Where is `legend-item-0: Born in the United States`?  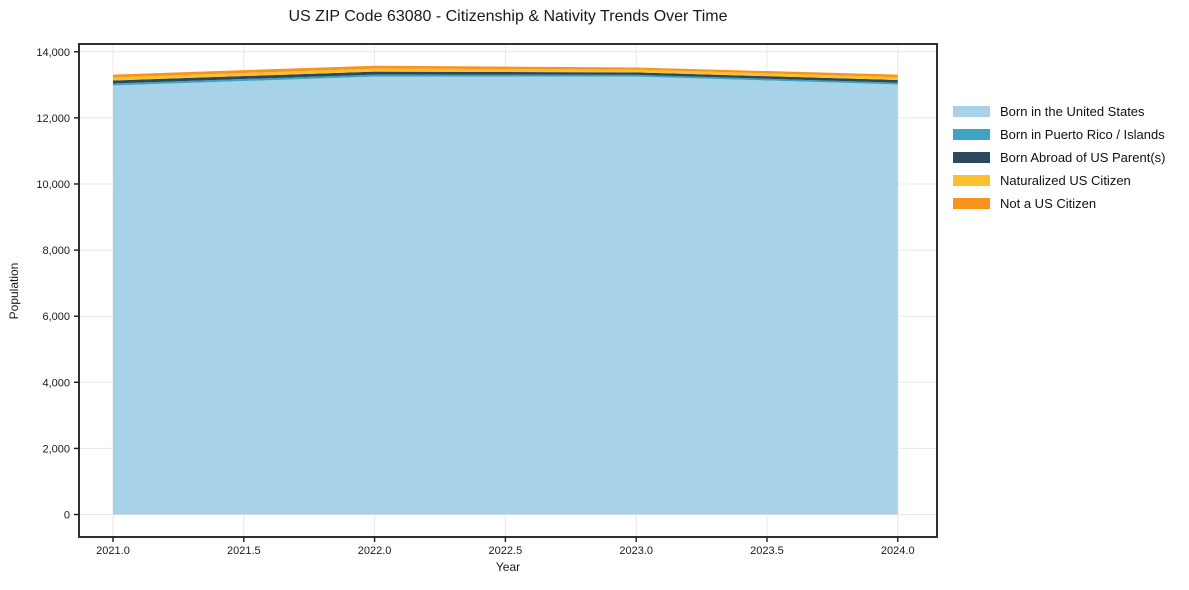 legend-item-0: Born in the United States is located at coordinates (1059, 111).